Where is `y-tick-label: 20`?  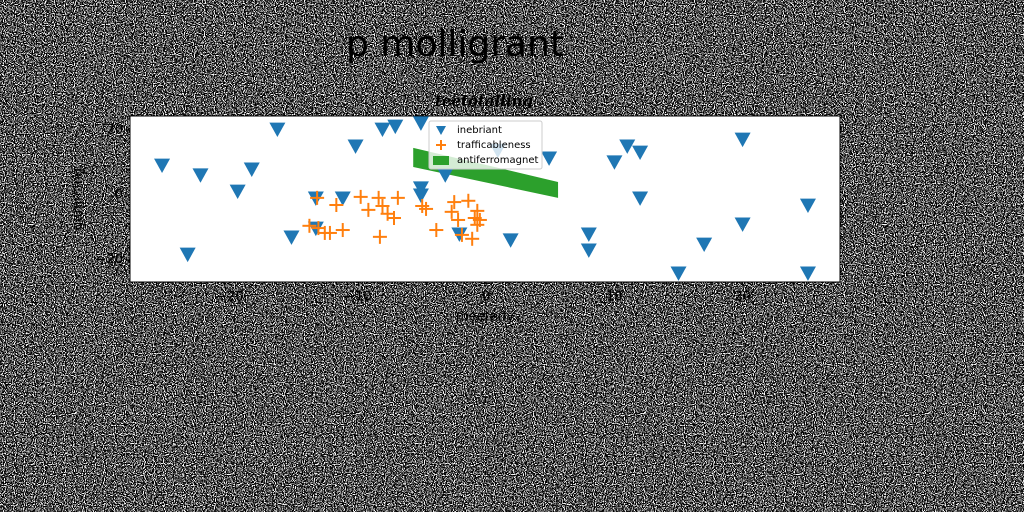
y-tick-label: 20 is located at coordinates (114, 129).